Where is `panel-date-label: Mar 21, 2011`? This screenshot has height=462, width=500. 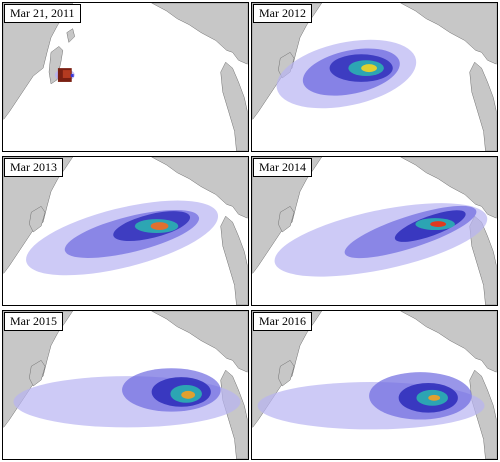
panel-date-label: Mar 21, 2011 is located at coordinates (42, 13).